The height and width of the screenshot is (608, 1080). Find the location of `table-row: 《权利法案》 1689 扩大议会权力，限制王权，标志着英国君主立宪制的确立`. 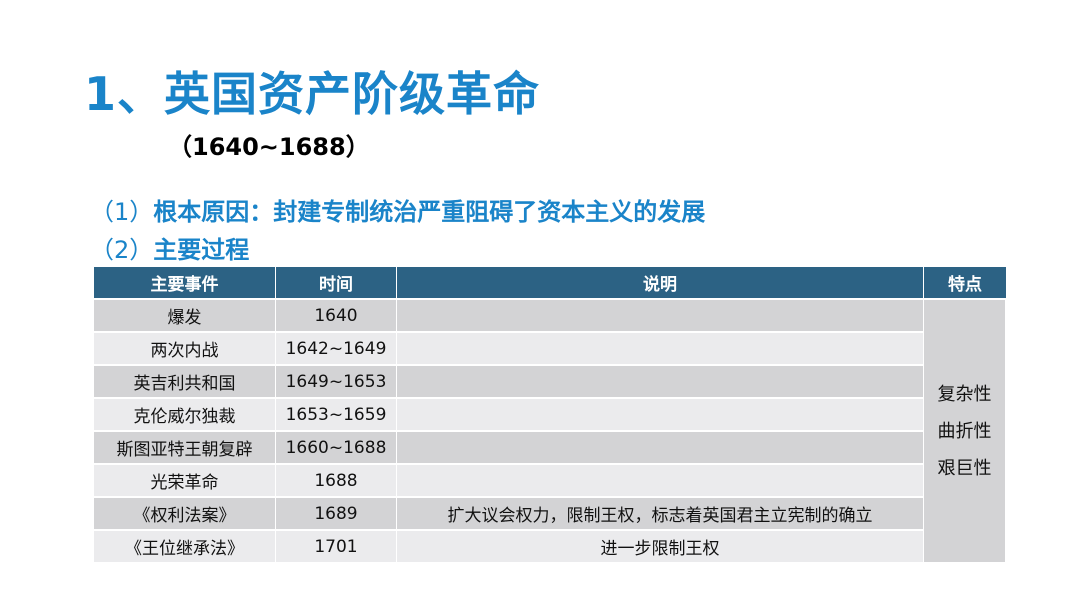

table-row: 《权利法案》 1689 扩大议会权力，限制王权，标志着英国君主立宪制的确立 is located at coordinates (550, 514).